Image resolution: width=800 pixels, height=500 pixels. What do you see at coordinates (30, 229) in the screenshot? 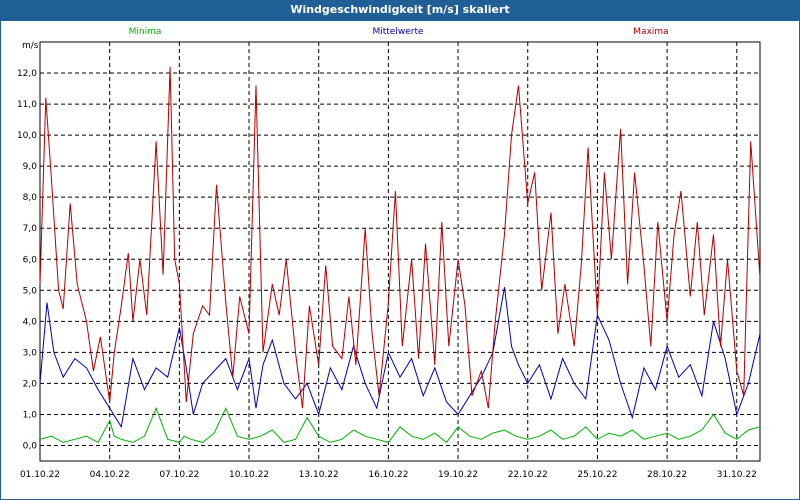
I see `y-tick-label: 7,0` at bounding box center [30, 229].